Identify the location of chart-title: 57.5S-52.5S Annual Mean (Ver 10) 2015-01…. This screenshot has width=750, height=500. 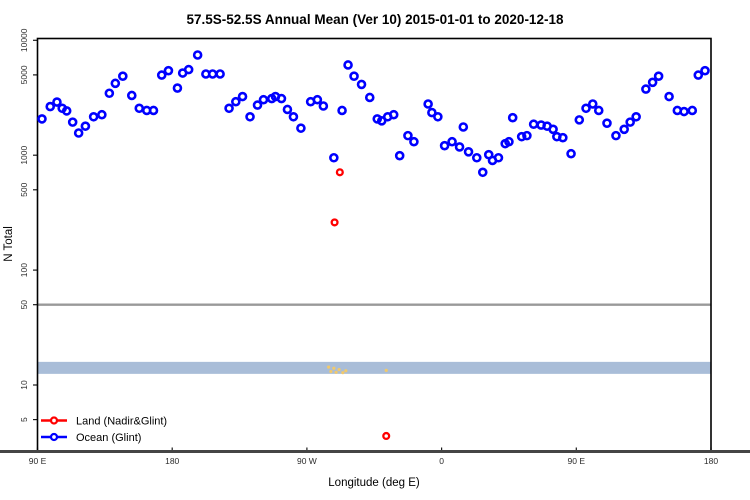
(375, 19).